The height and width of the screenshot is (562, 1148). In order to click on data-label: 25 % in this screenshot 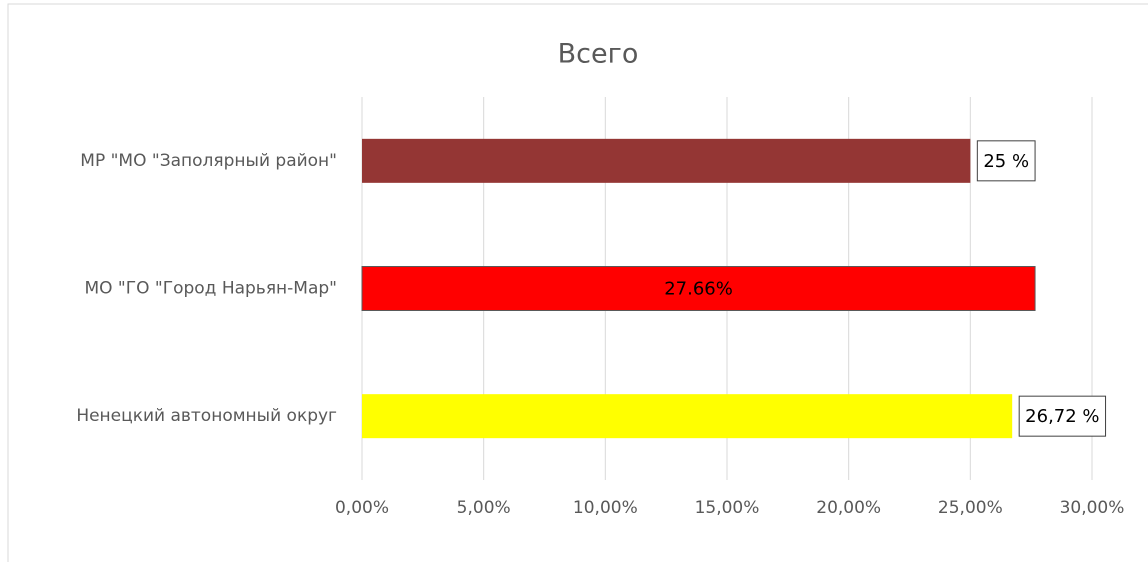, I will do `click(1006, 161)`.